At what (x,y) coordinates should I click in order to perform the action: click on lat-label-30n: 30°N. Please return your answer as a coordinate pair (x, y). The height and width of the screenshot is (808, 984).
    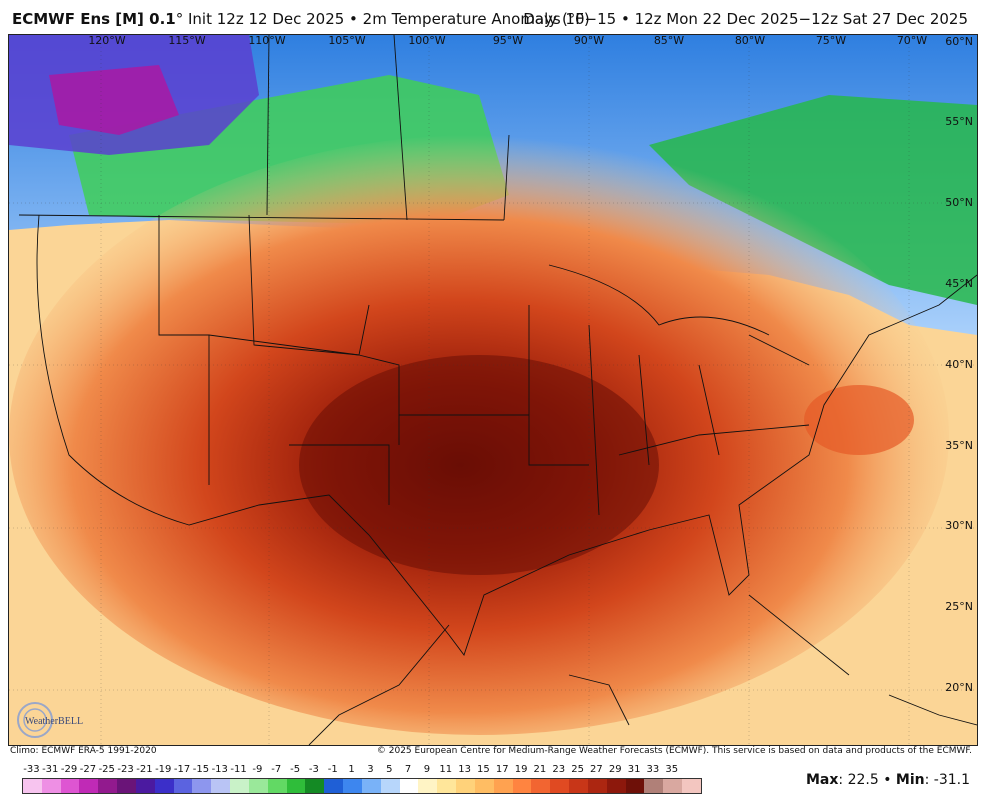
    Looking at the image, I should click on (959, 525).